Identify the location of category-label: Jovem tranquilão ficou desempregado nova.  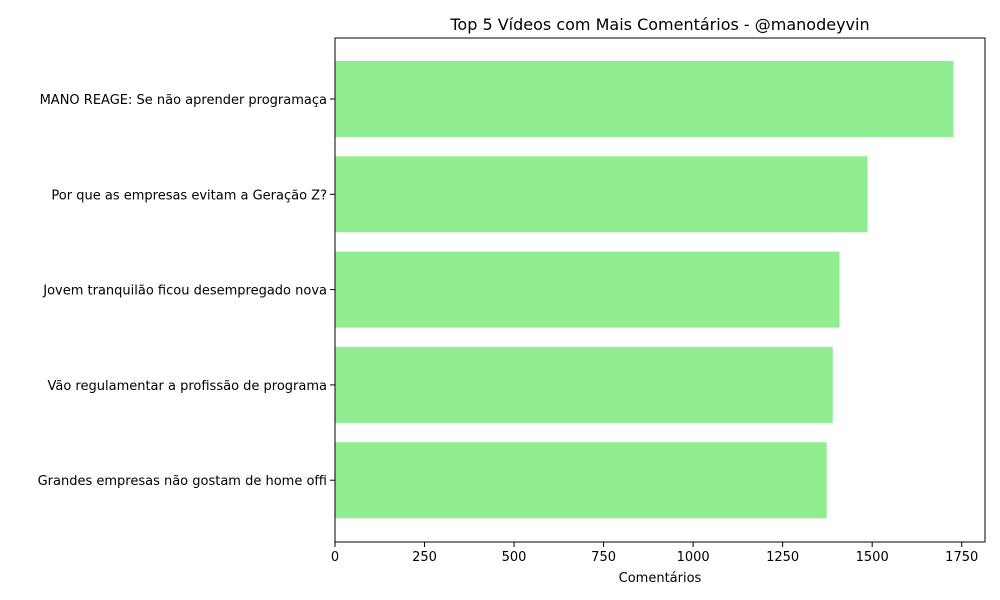
(184, 291).